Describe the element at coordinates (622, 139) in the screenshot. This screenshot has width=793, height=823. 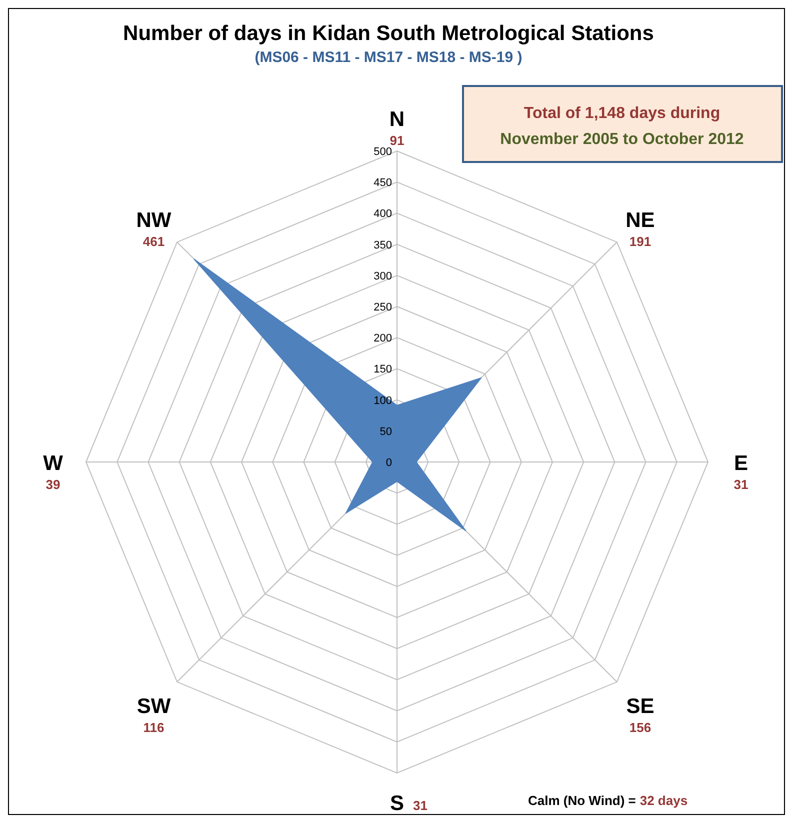
I see `text: November 2005 to October 2012` at that location.